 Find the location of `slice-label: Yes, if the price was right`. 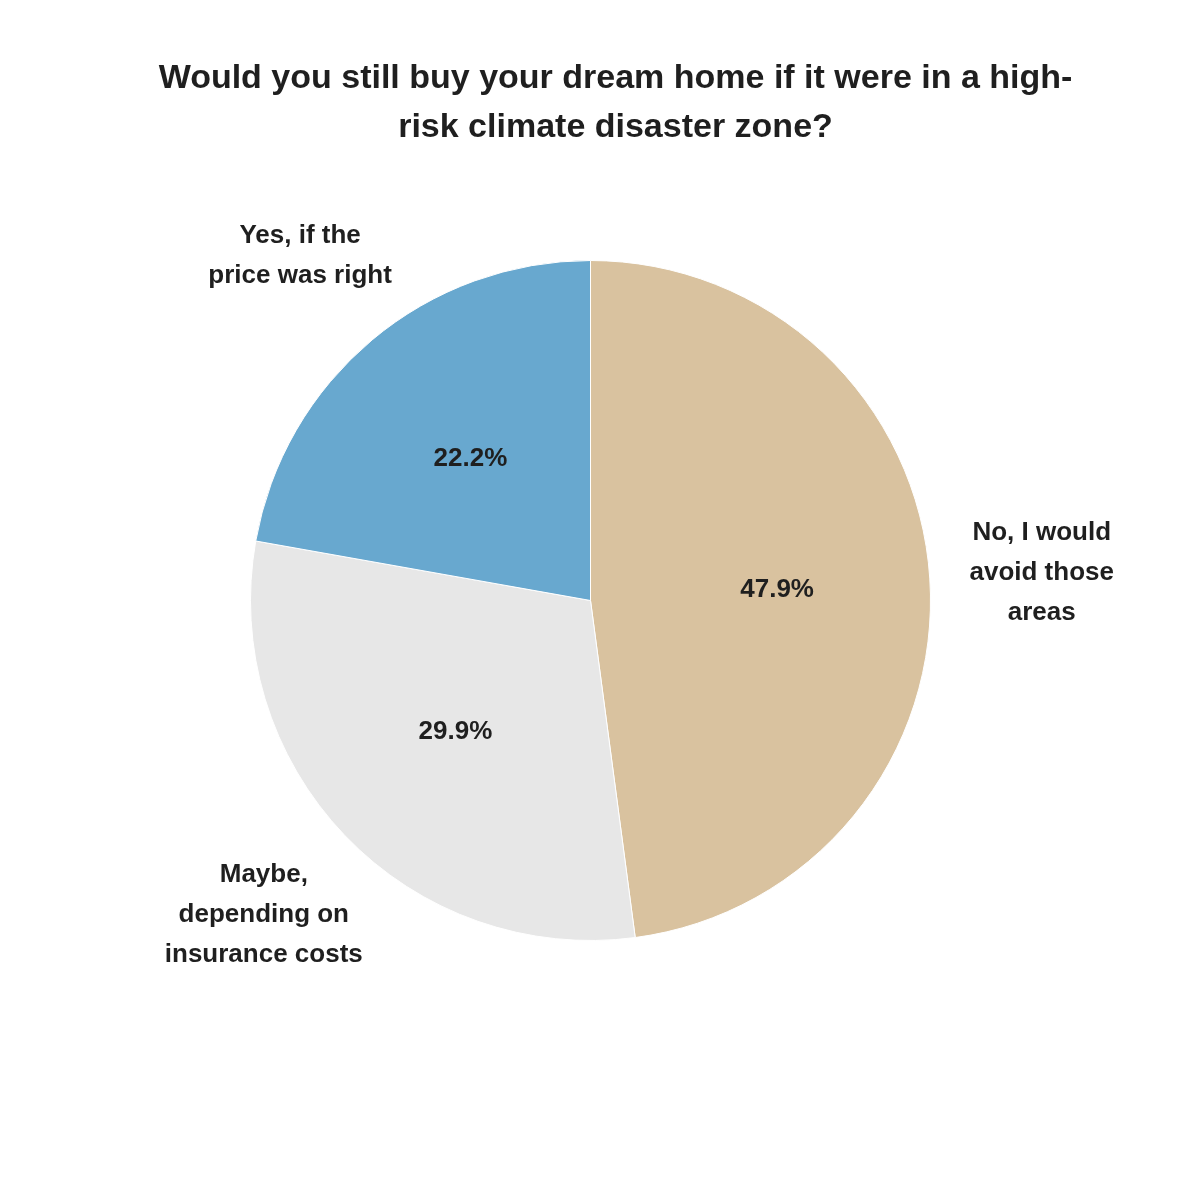

slice-label: Yes, if the price was right is located at coordinates (300, 253).